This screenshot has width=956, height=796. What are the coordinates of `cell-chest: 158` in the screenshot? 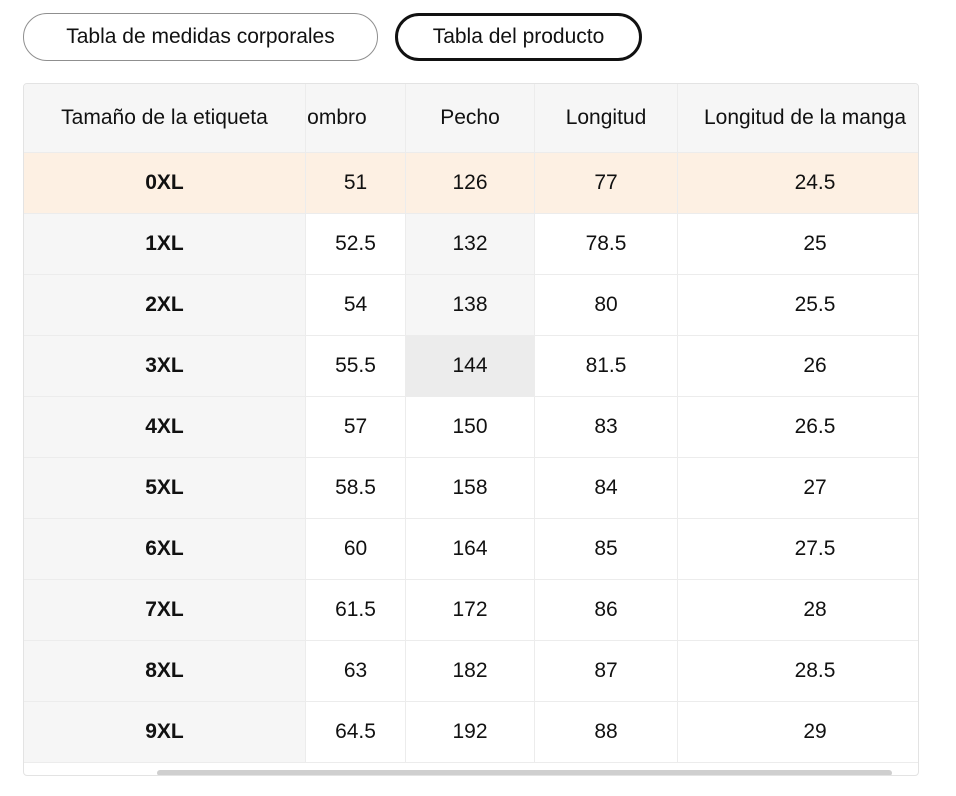 It's located at (470, 488).